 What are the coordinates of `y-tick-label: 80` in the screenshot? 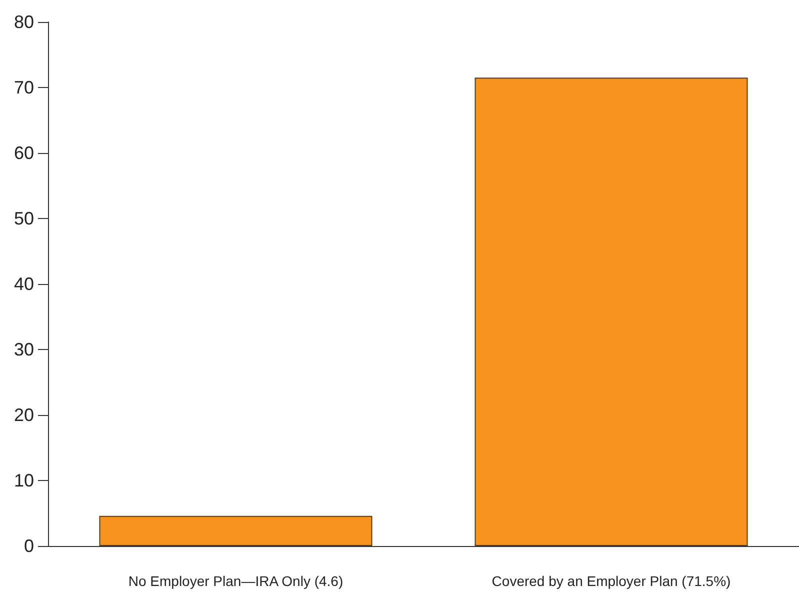 It's located at (24, 22).